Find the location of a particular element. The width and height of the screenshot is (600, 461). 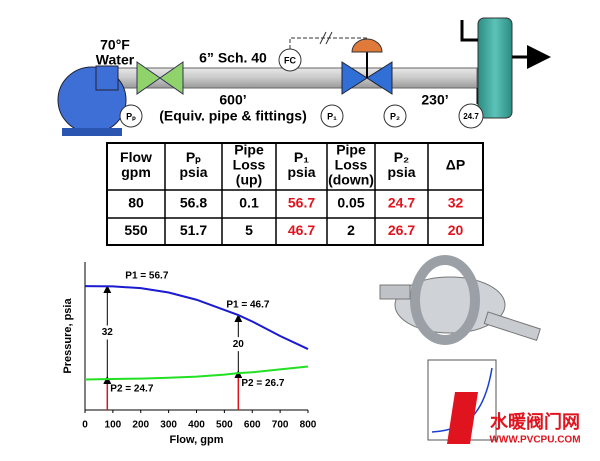

x-tick-label: 800 is located at coordinates (308, 425).